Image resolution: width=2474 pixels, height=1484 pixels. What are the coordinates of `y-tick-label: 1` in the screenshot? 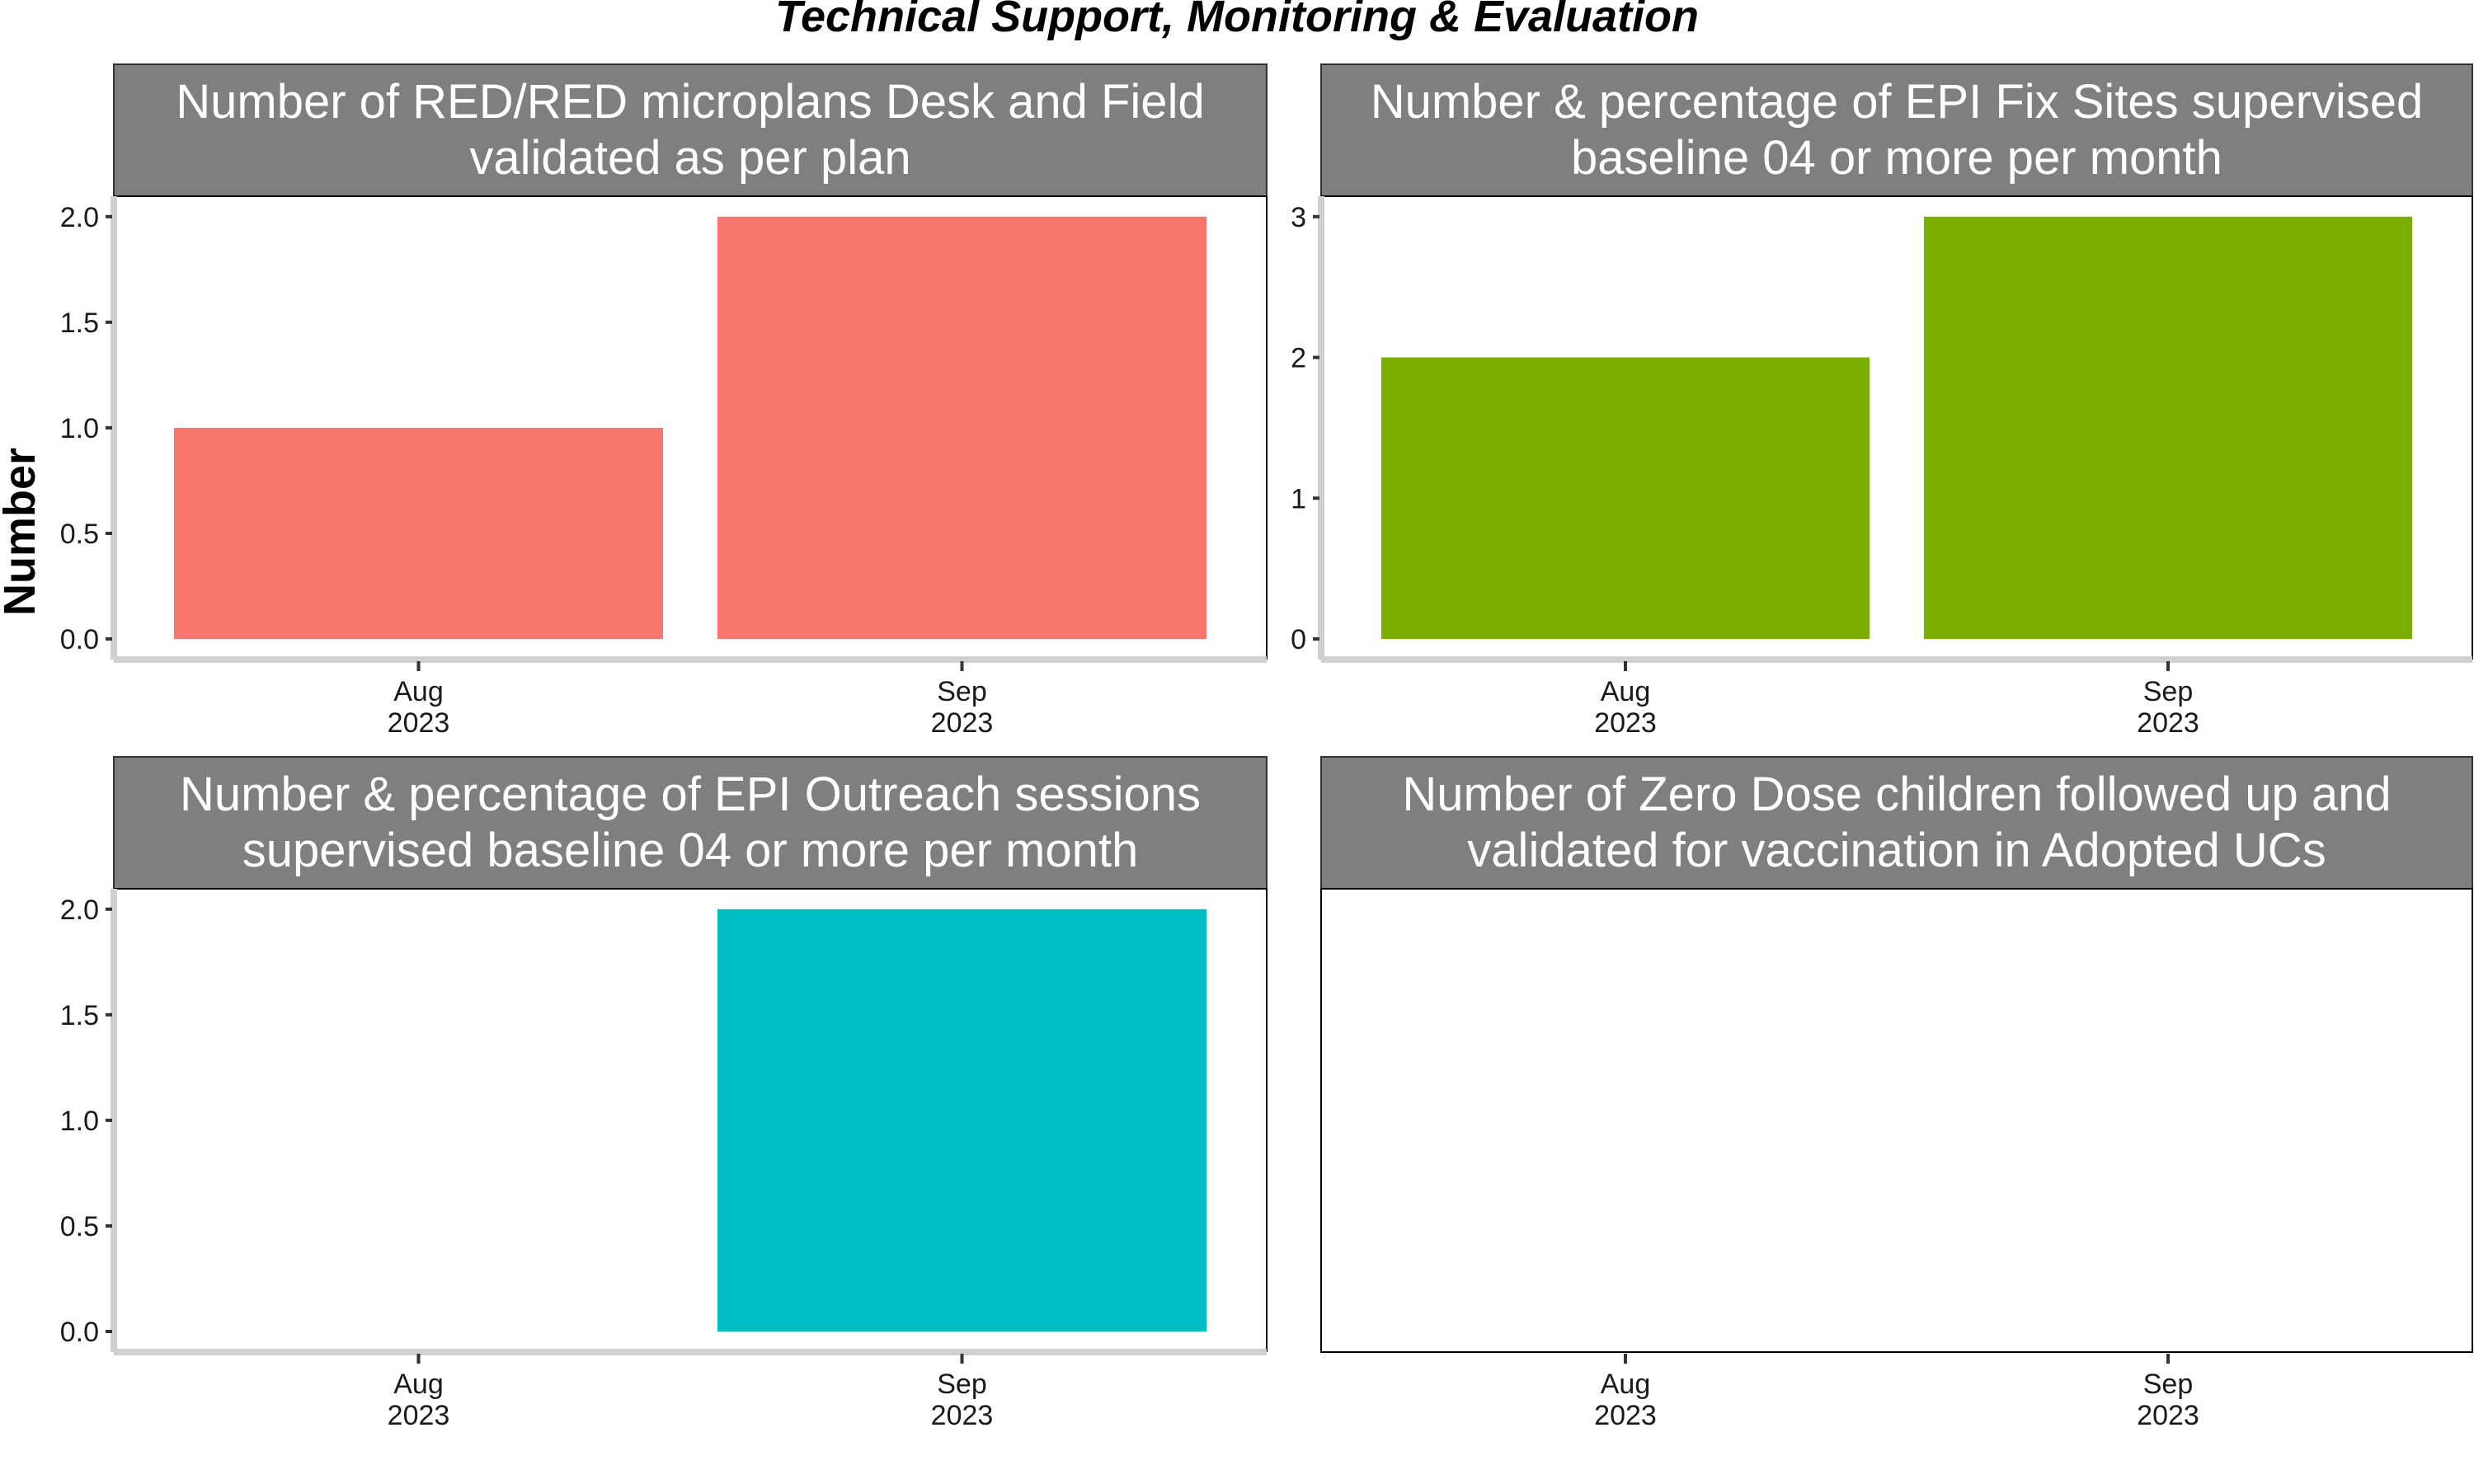 It's located at (1298, 499).